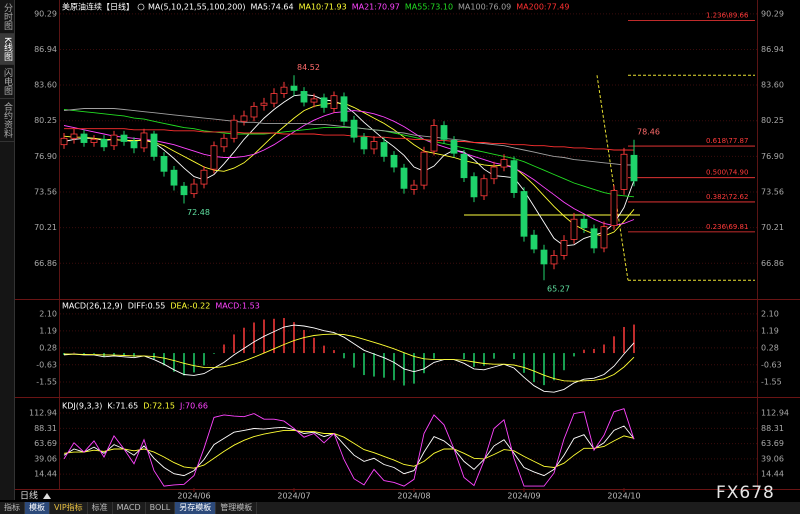  What do you see at coordinates (648, 131) in the screenshot?
I see `price-annotation: 78.46` at bounding box center [648, 131].